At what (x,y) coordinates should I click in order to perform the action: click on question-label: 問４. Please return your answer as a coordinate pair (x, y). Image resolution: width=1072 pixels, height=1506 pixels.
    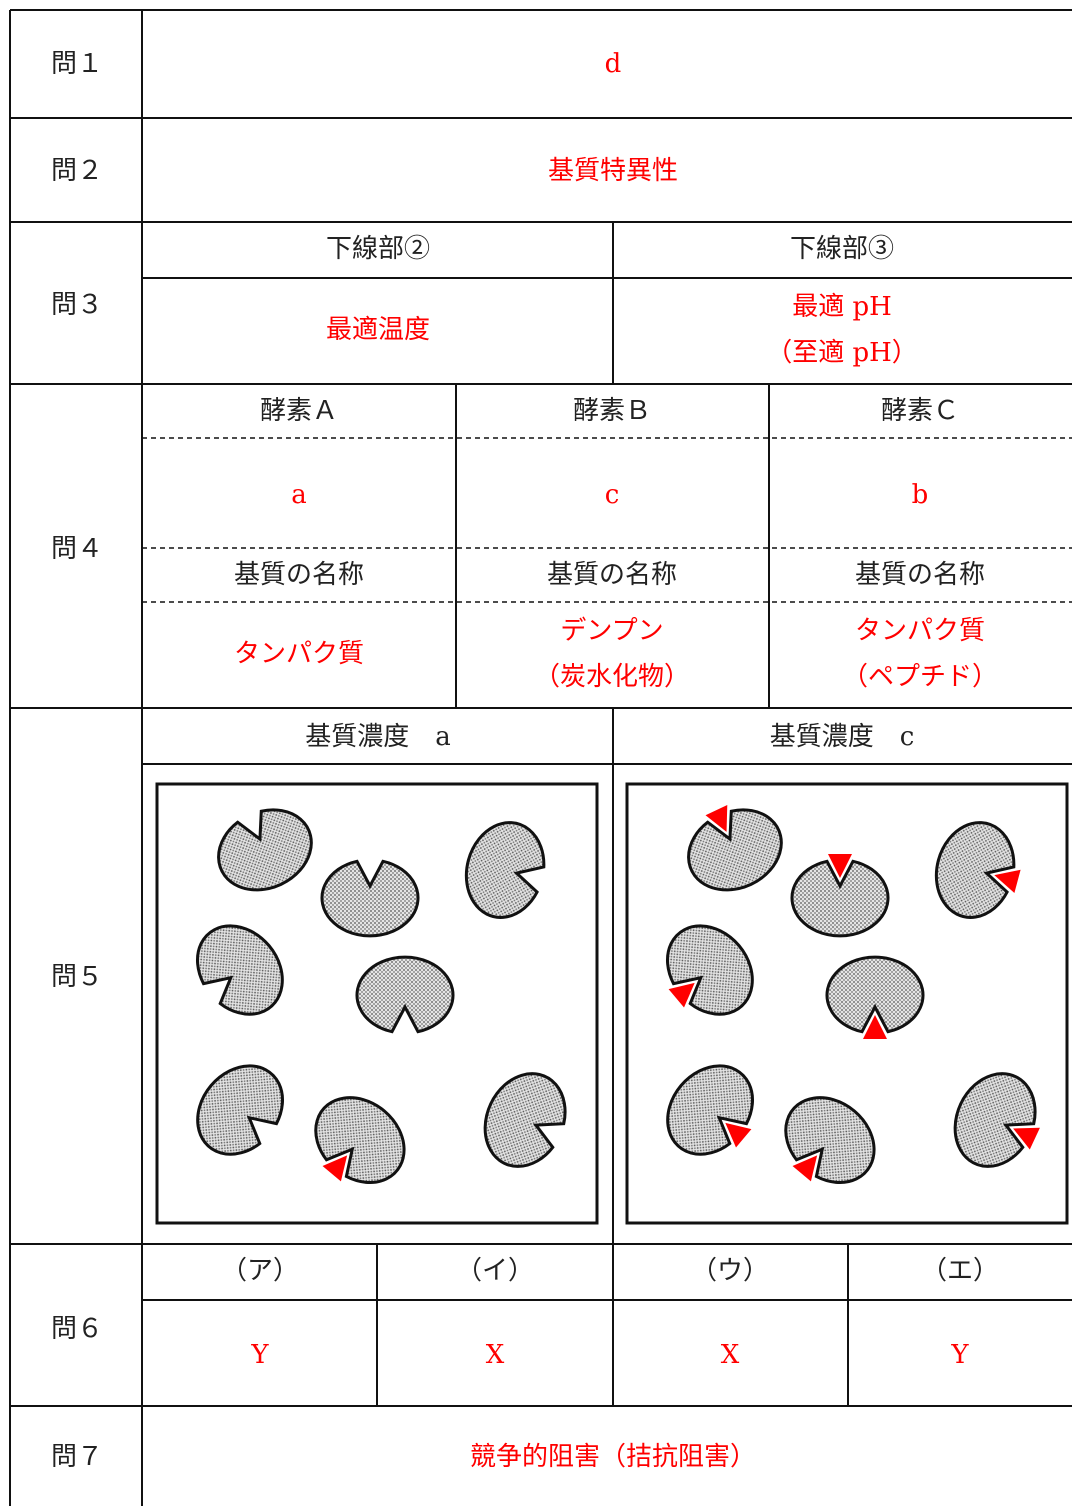
    Looking at the image, I should click on (77, 549).